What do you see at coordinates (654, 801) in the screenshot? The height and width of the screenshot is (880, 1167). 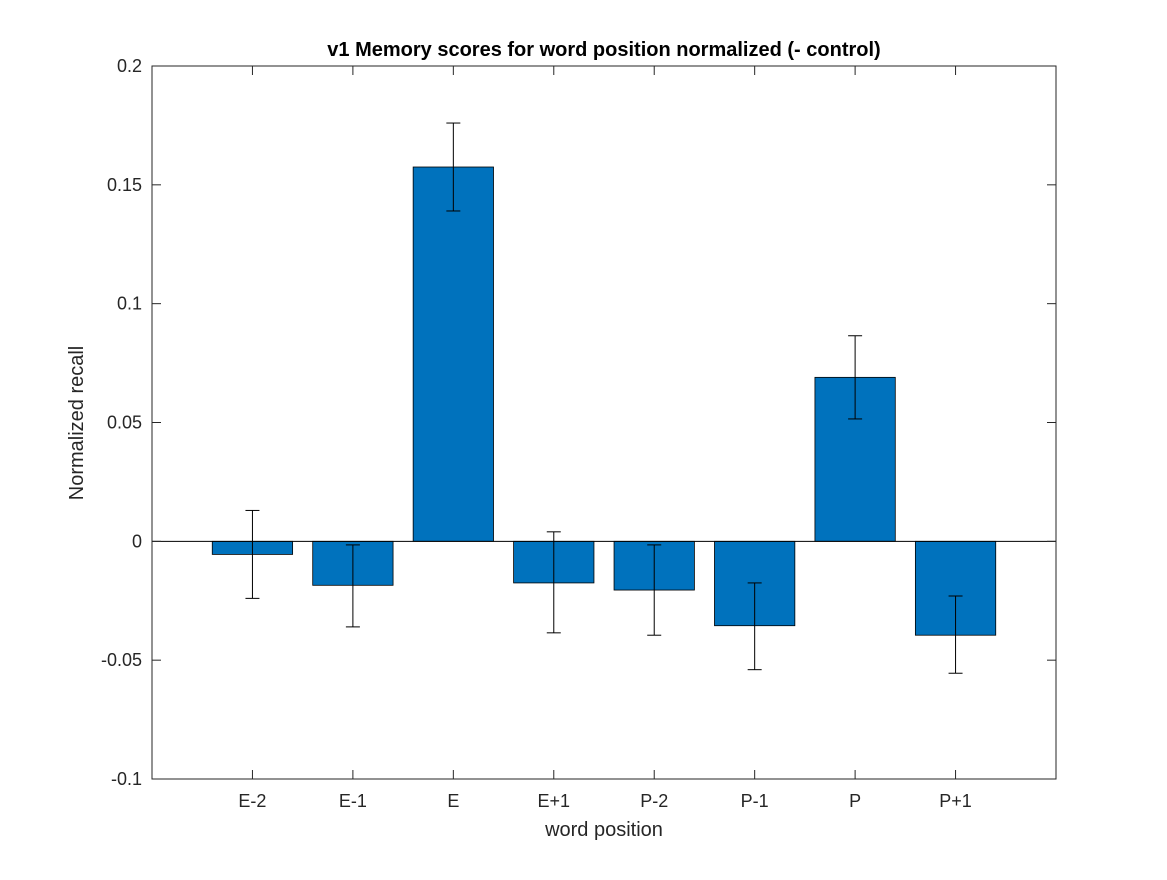 I see `x-tick-label: P-2` at bounding box center [654, 801].